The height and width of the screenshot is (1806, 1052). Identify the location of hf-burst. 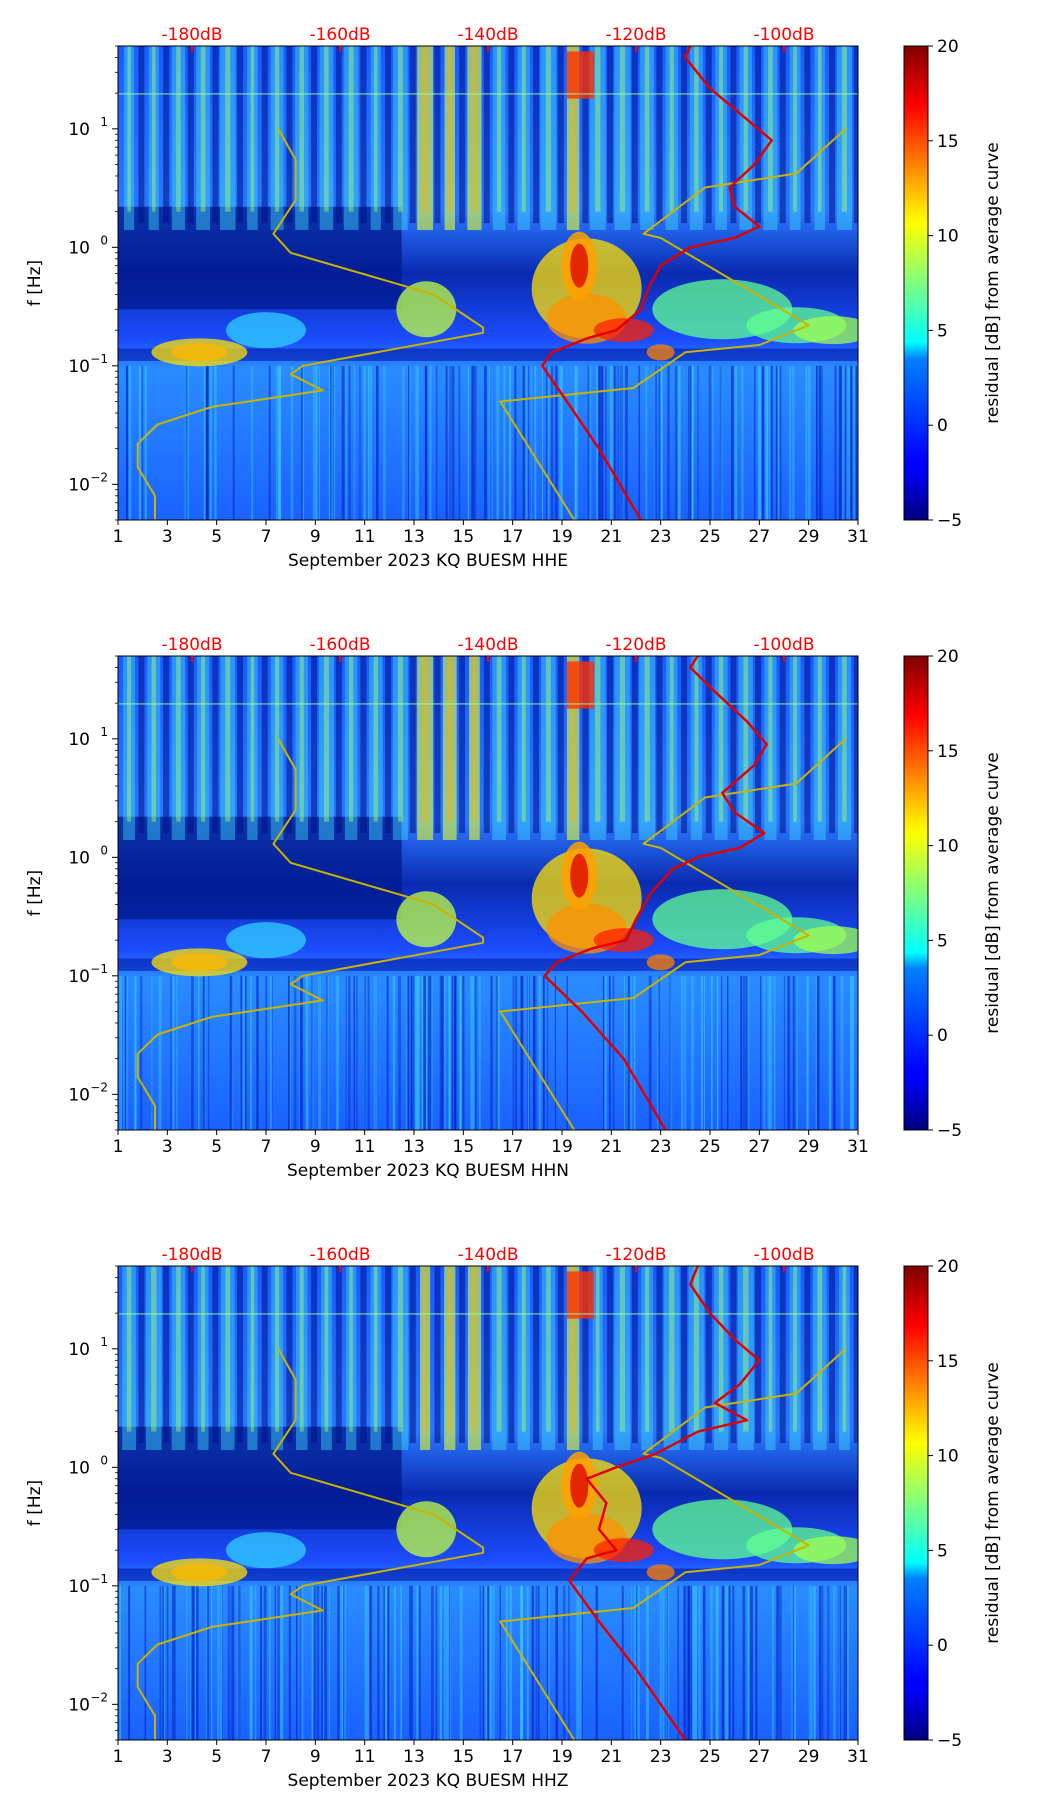
(580, 1295).